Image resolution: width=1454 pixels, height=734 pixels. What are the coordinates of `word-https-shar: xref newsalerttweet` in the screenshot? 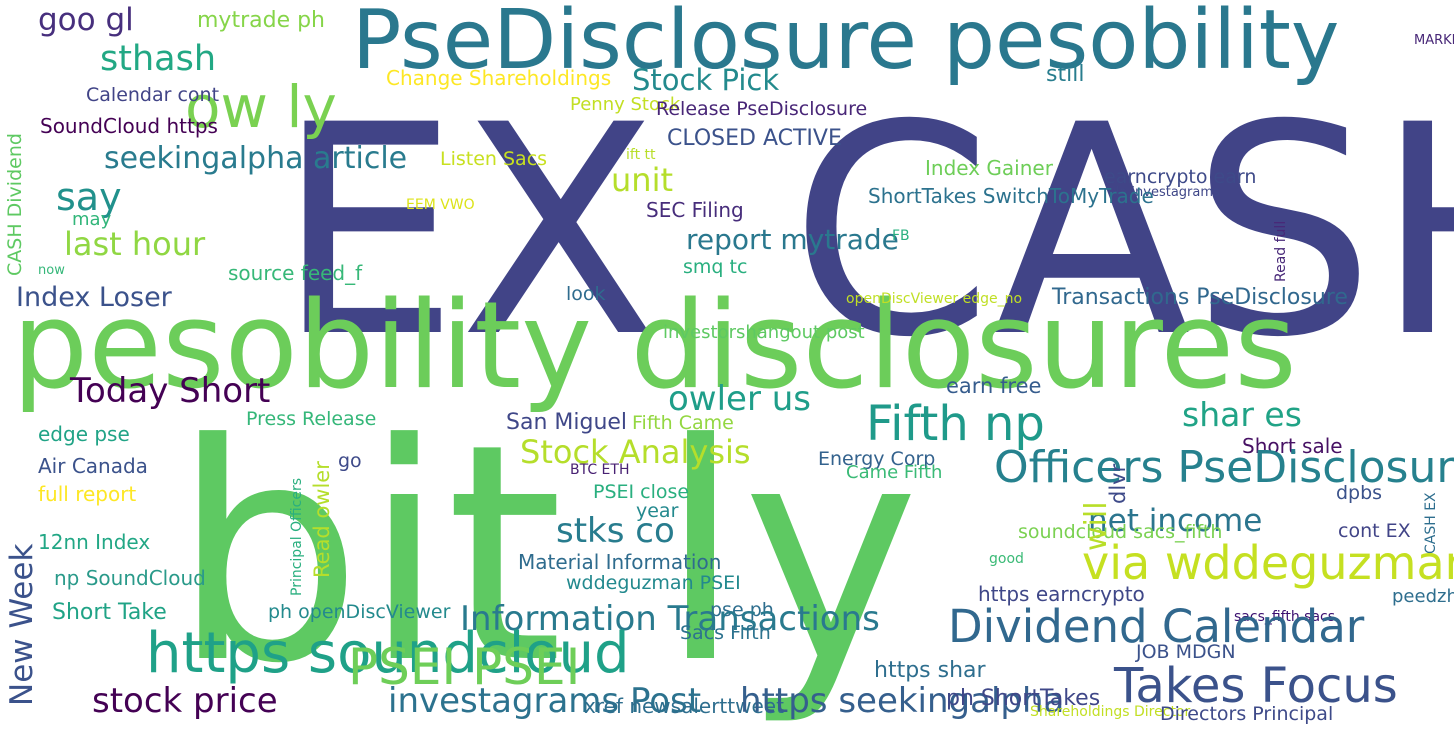 It's located at (684, 706).